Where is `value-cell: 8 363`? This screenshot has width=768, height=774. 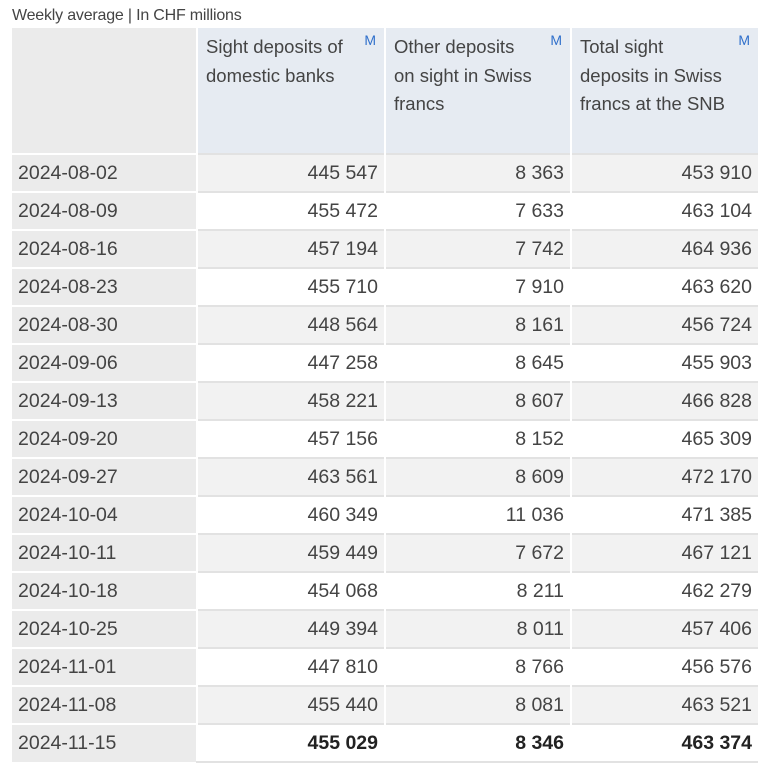
value-cell: 8 363 is located at coordinates (477, 172).